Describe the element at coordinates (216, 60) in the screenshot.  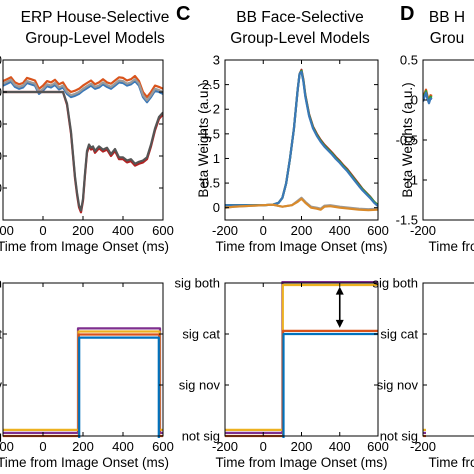
I see `y-tick-label: 3` at that location.